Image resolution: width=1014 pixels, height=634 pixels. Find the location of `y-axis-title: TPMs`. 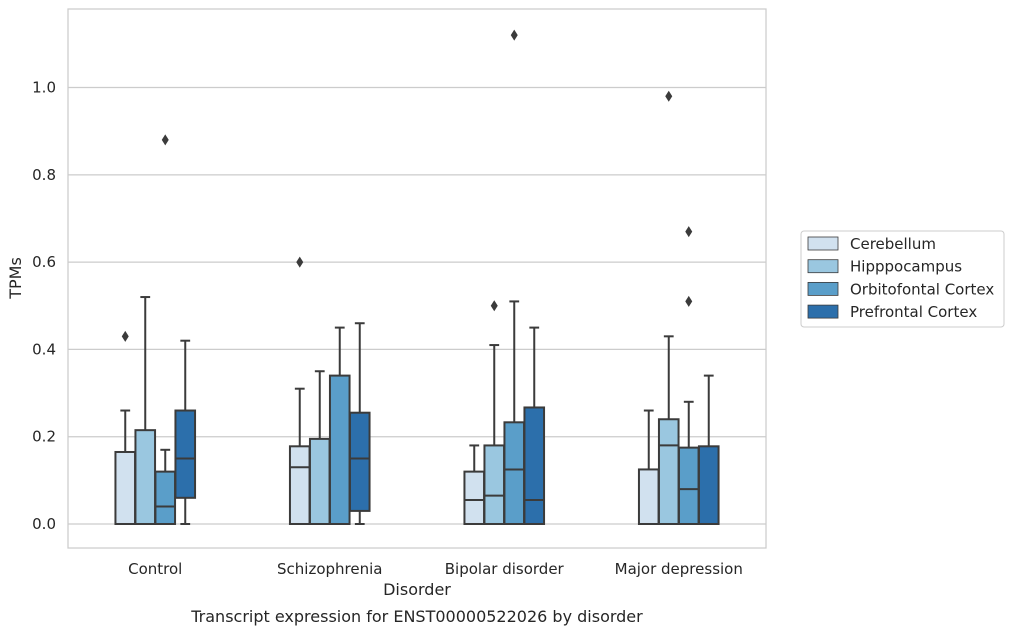

y-axis-title: TPMs is located at coordinates (15, 278).